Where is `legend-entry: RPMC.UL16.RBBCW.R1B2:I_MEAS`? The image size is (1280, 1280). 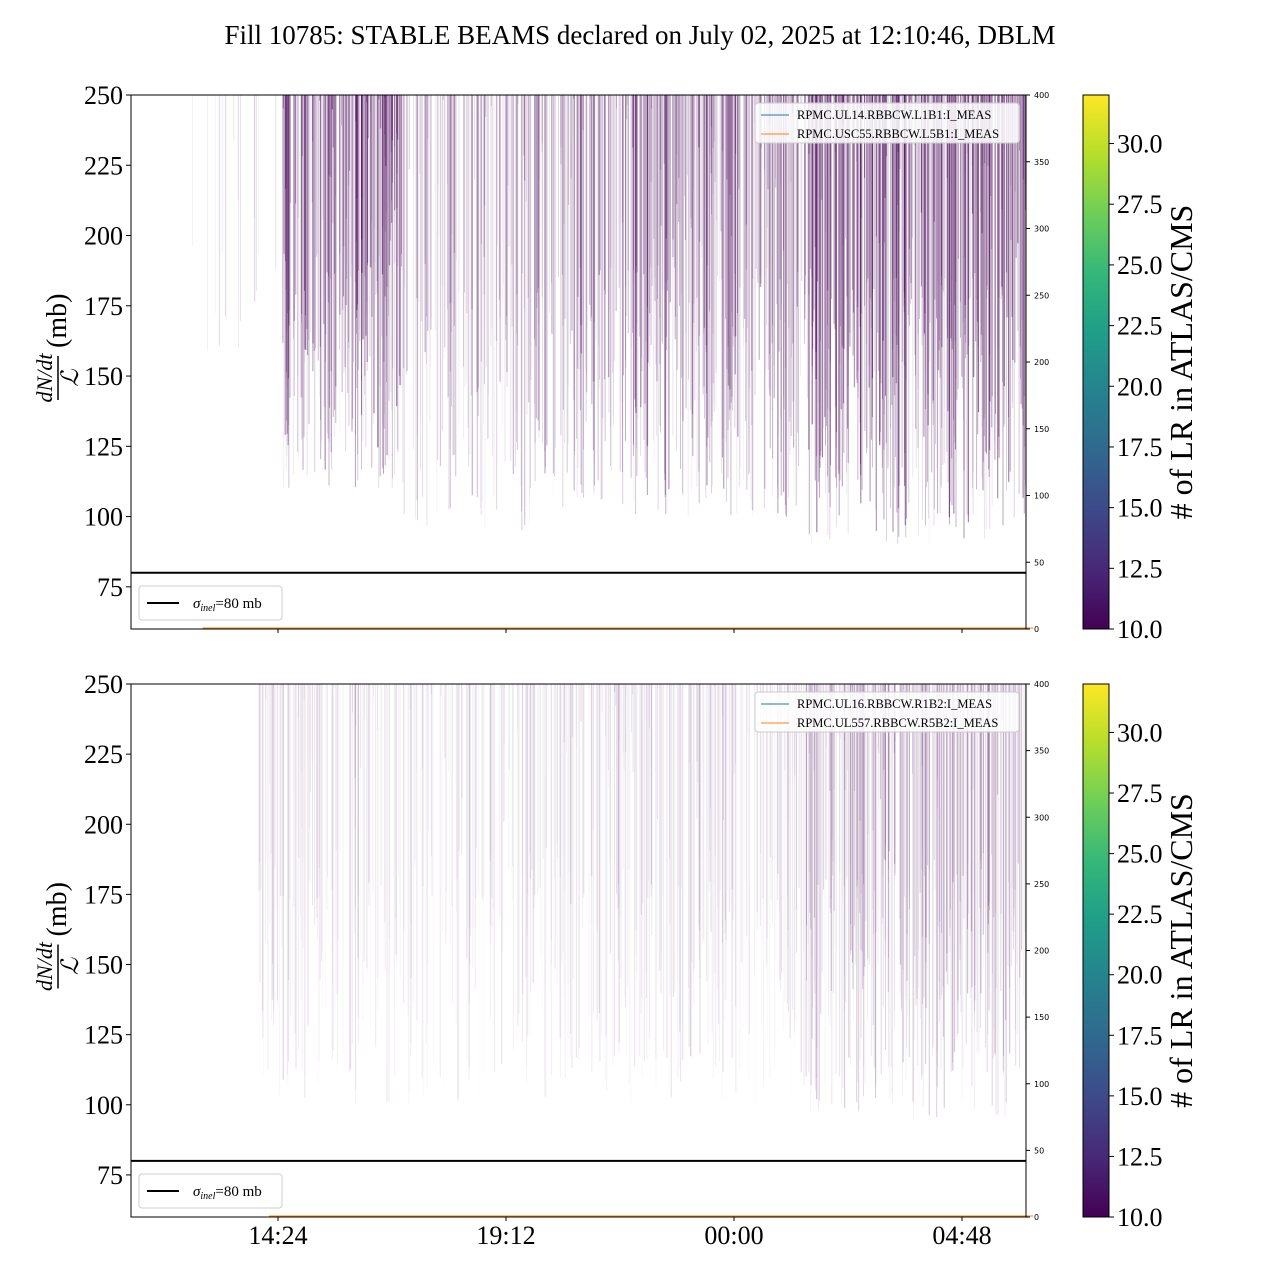 legend-entry: RPMC.UL16.RBBCW.R1B2:I_MEAS is located at coordinates (894, 704).